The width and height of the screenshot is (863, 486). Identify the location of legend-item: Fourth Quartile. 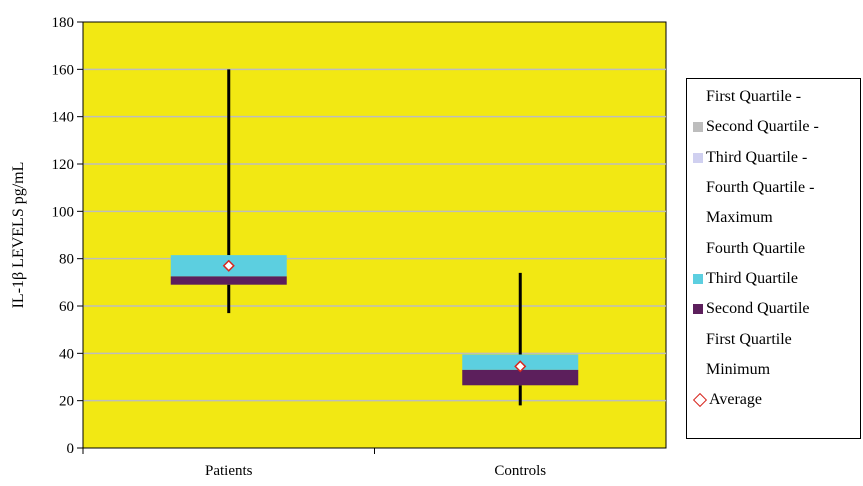
(776, 248).